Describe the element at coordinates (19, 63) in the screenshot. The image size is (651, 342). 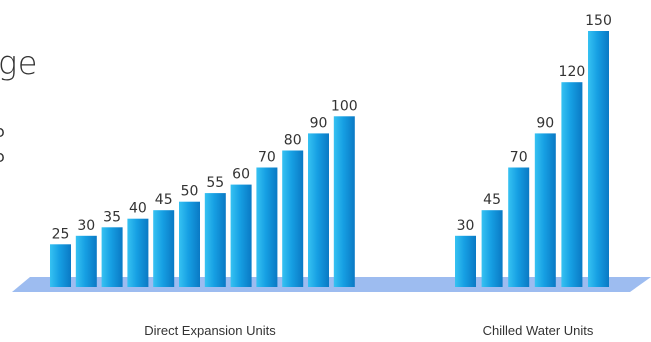
I see `title-fragment: ge` at that location.